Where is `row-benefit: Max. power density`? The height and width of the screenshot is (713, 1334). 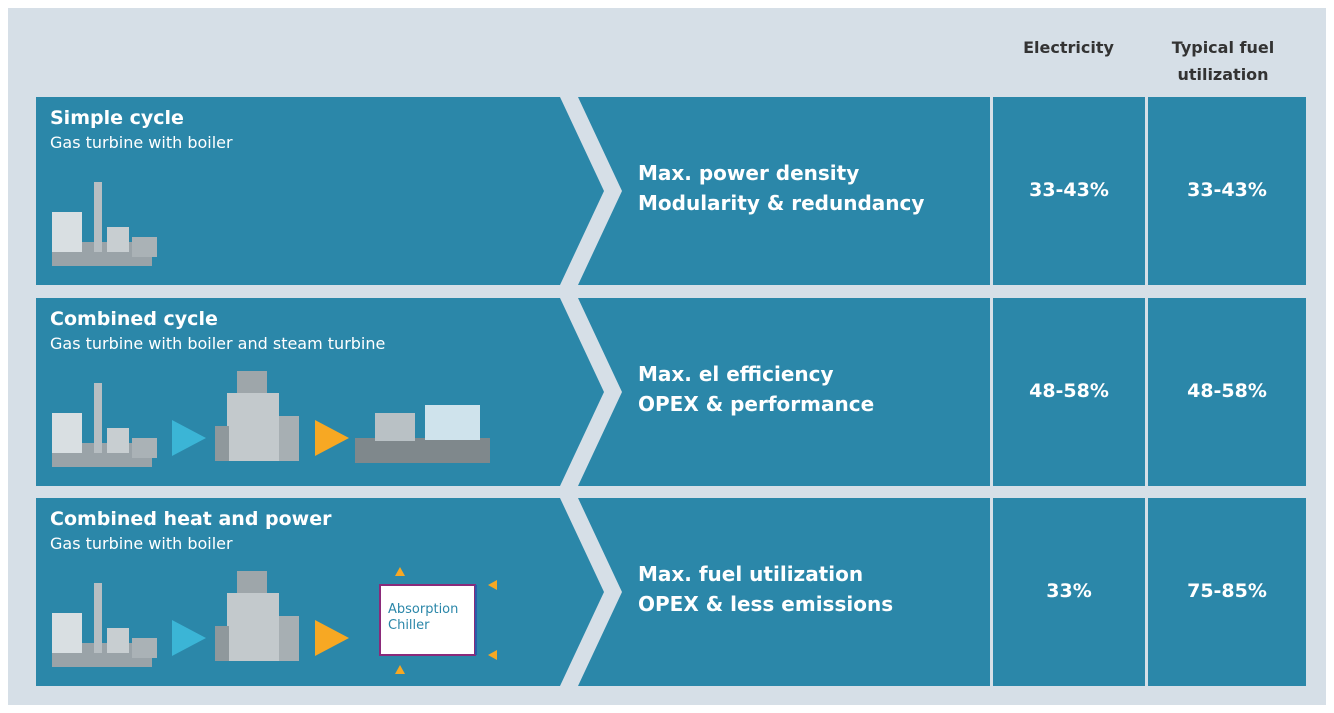
row-benefit: Max. power density is located at coordinates (749, 173).